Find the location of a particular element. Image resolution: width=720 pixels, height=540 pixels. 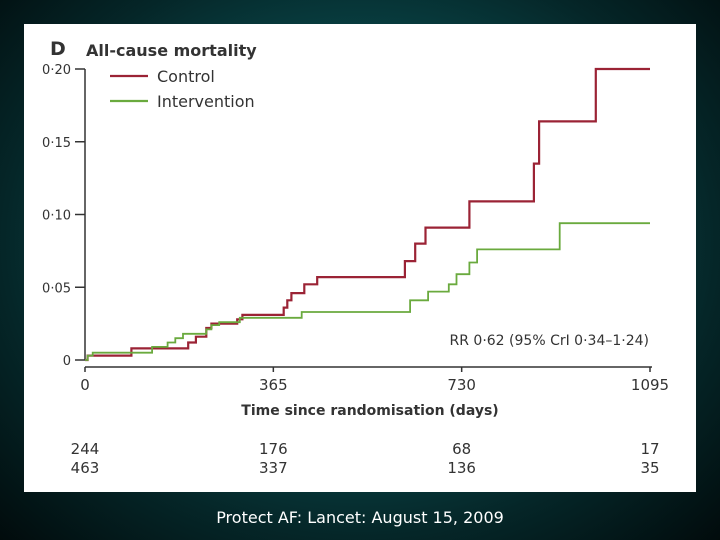

at-risk-value: 136 is located at coordinates (461, 468).